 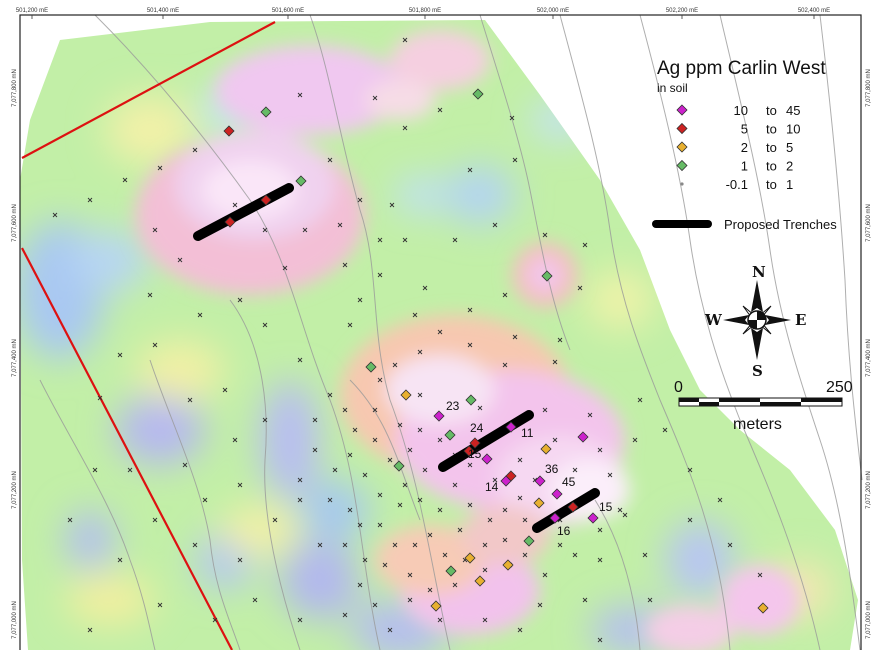 I want to click on sample-label-15a: 15, so click(x=475, y=454).